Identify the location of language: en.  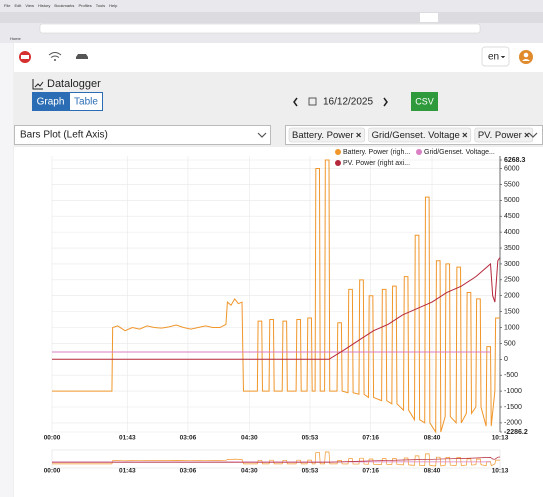
(493, 57).